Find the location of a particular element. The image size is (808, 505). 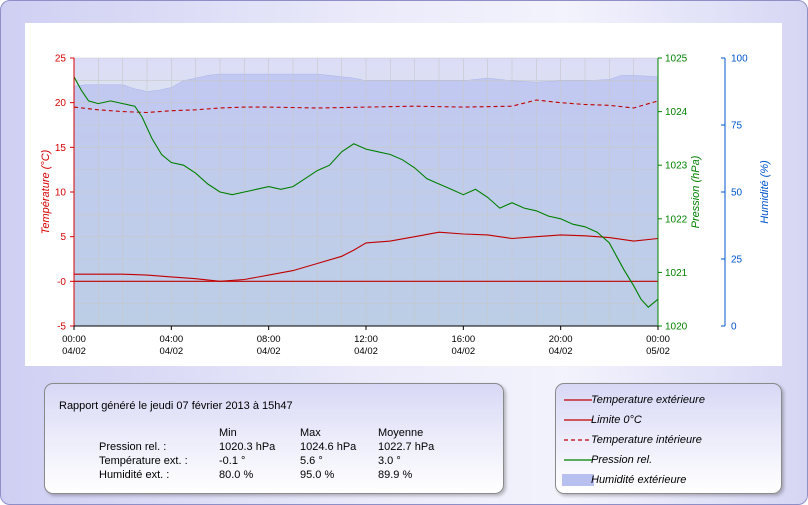

report-col-min: Min is located at coordinates (228, 433).